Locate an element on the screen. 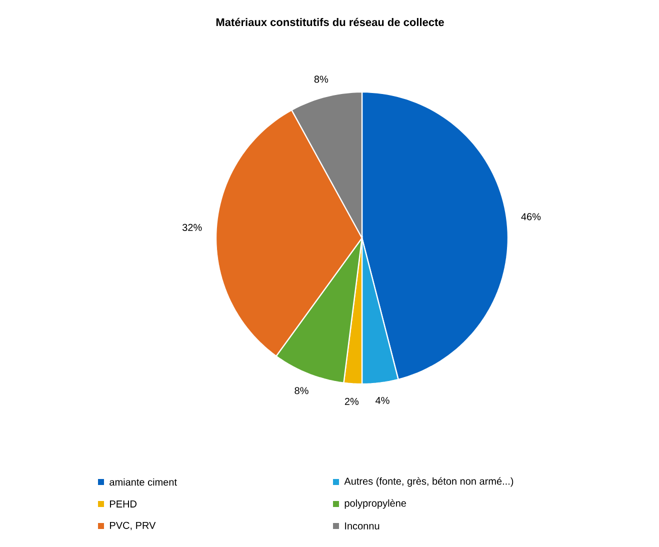 The height and width of the screenshot is (547, 659). legend-label: Inconnu is located at coordinates (362, 526).